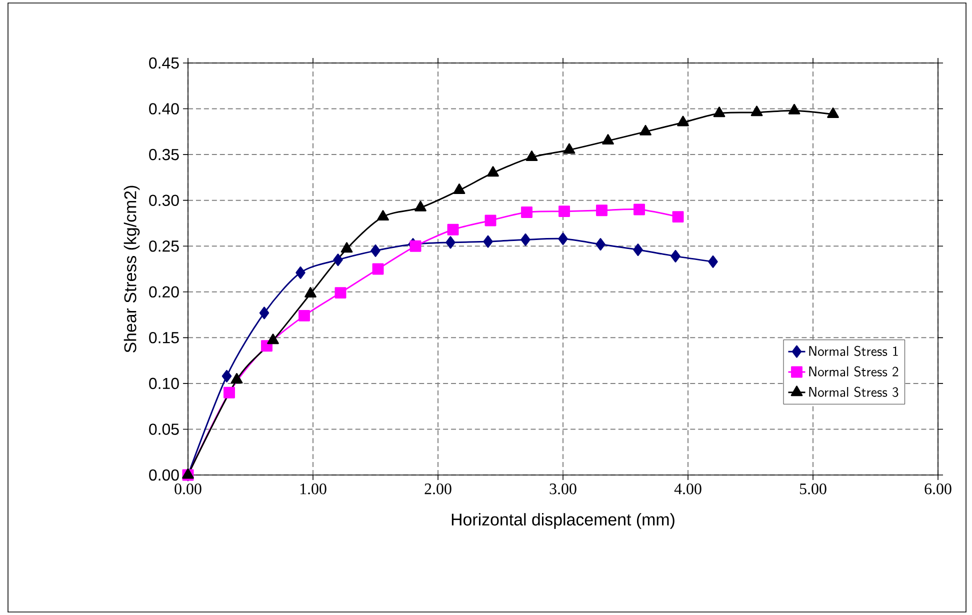 This screenshot has height=615, width=972. What do you see at coordinates (164, 246) in the screenshot?
I see `y-tick-label: 0.25` at bounding box center [164, 246].